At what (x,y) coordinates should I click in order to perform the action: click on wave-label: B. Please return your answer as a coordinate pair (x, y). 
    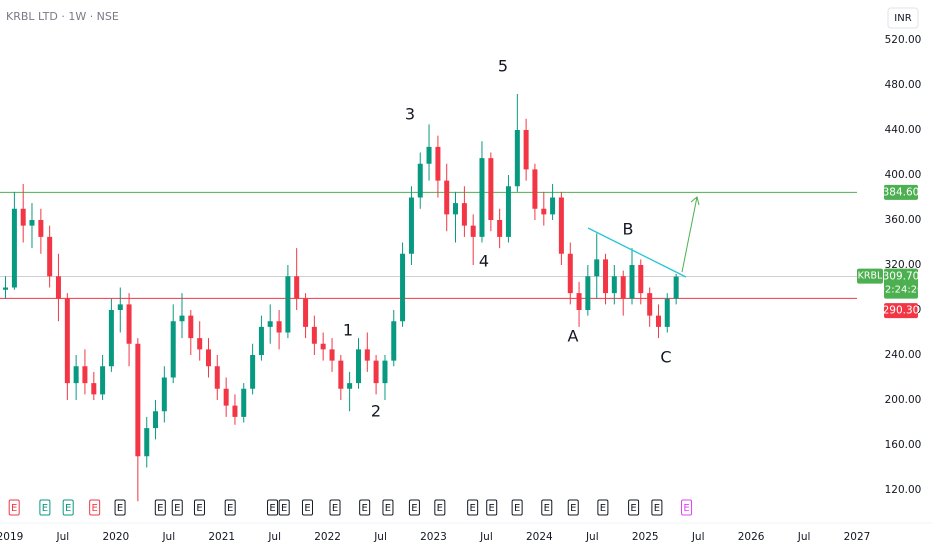
    Looking at the image, I should click on (628, 229).